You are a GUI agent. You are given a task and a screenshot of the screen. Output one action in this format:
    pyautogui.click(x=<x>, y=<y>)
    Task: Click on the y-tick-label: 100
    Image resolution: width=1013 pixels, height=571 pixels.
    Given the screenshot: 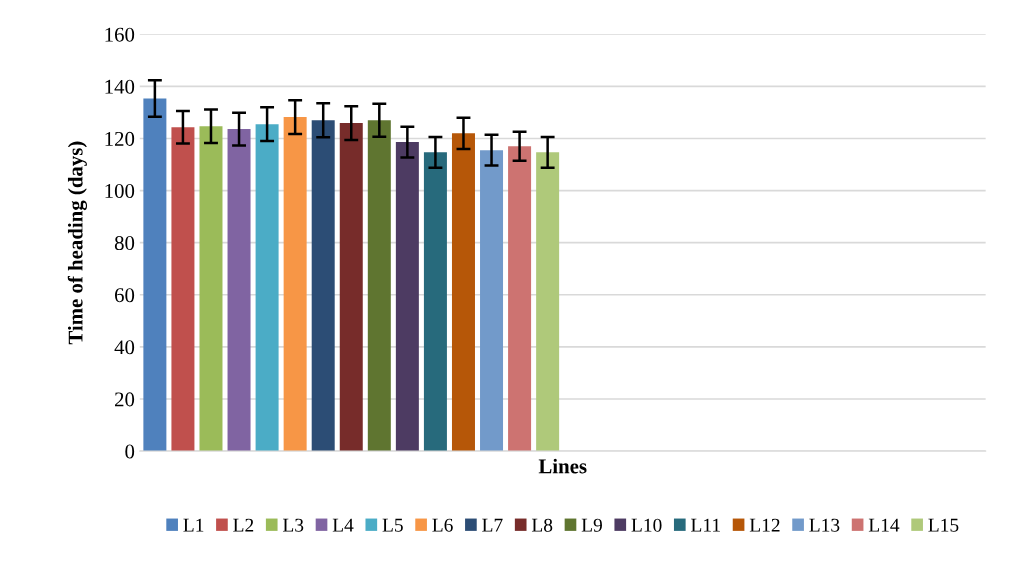 What is the action you would take?
    pyautogui.click(x=120, y=190)
    